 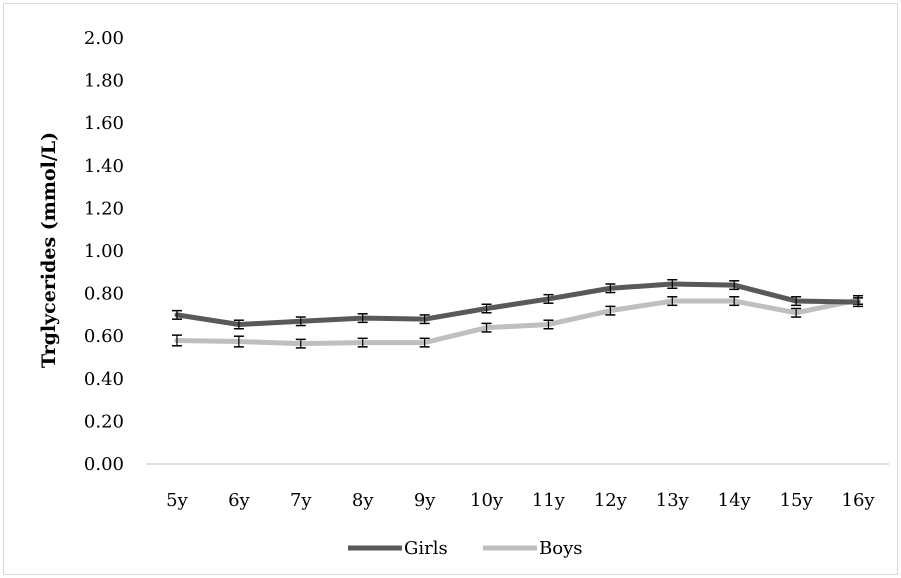 I want to click on y-tick-label: 0.40, so click(x=104, y=379).